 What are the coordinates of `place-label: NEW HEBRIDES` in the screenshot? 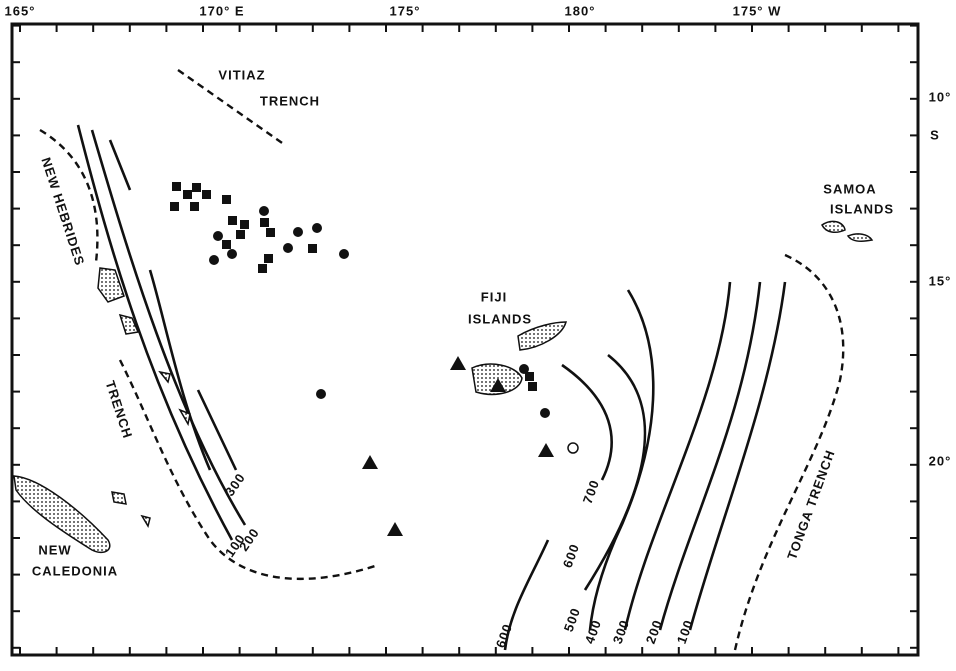 It's located at (62, 212).